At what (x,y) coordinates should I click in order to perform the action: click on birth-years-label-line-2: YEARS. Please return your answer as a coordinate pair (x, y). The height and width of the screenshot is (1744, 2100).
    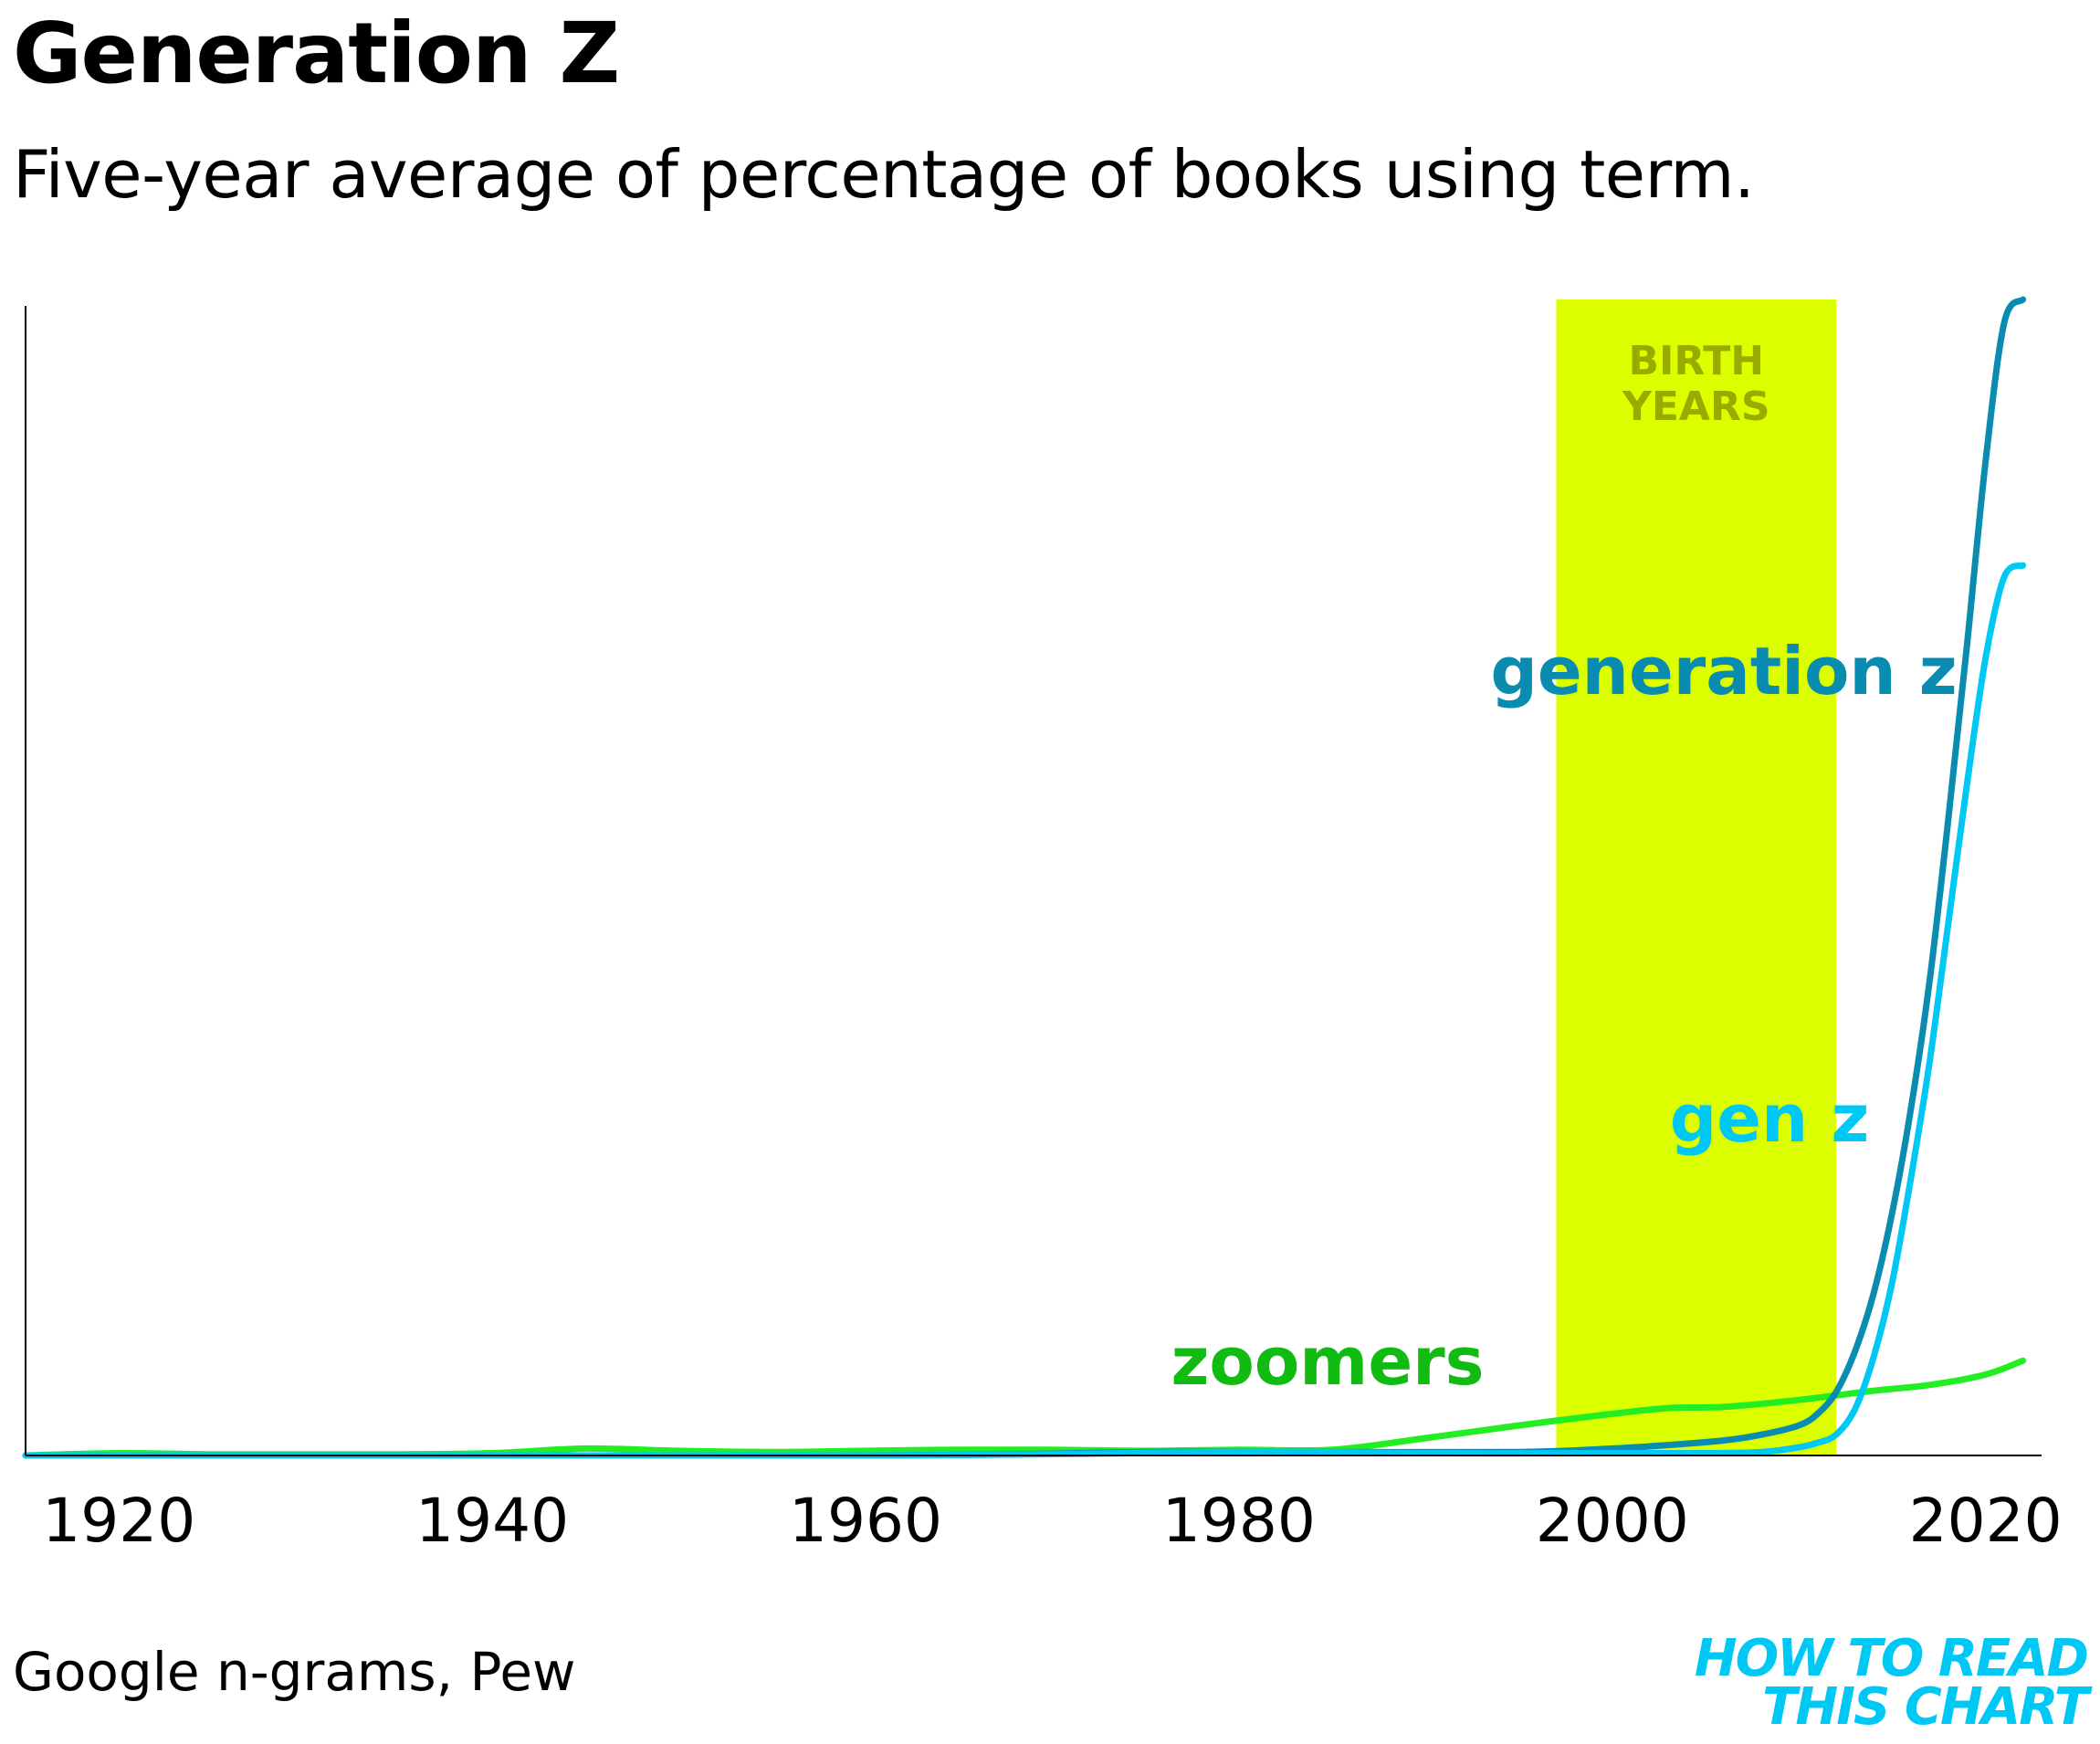
    Looking at the image, I should click on (1696, 406).